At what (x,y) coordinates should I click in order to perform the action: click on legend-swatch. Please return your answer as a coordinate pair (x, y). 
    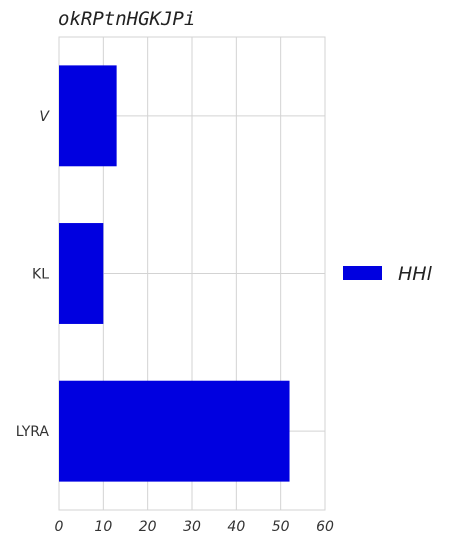
    Looking at the image, I should click on (362, 273).